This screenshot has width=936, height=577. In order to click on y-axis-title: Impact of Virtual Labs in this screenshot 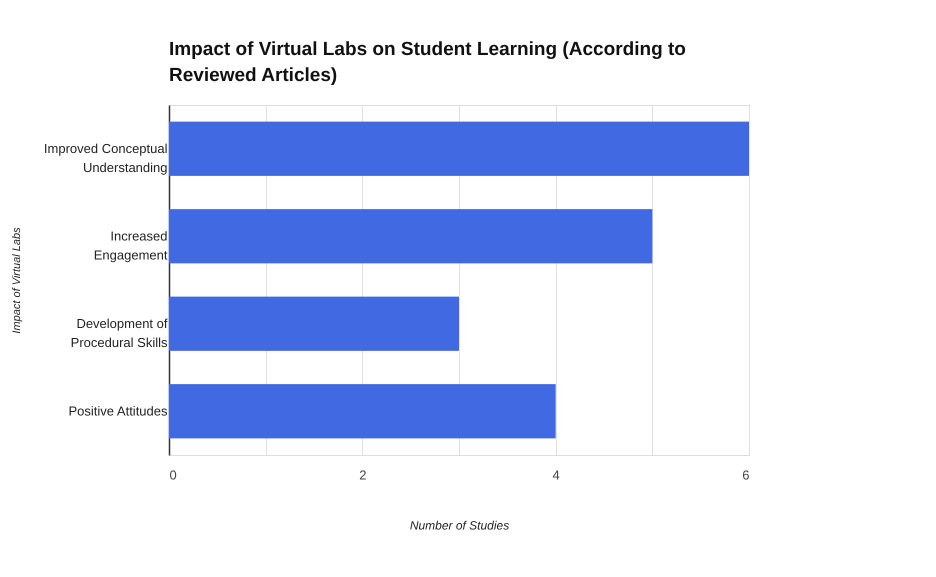, I will do `click(16, 280)`.